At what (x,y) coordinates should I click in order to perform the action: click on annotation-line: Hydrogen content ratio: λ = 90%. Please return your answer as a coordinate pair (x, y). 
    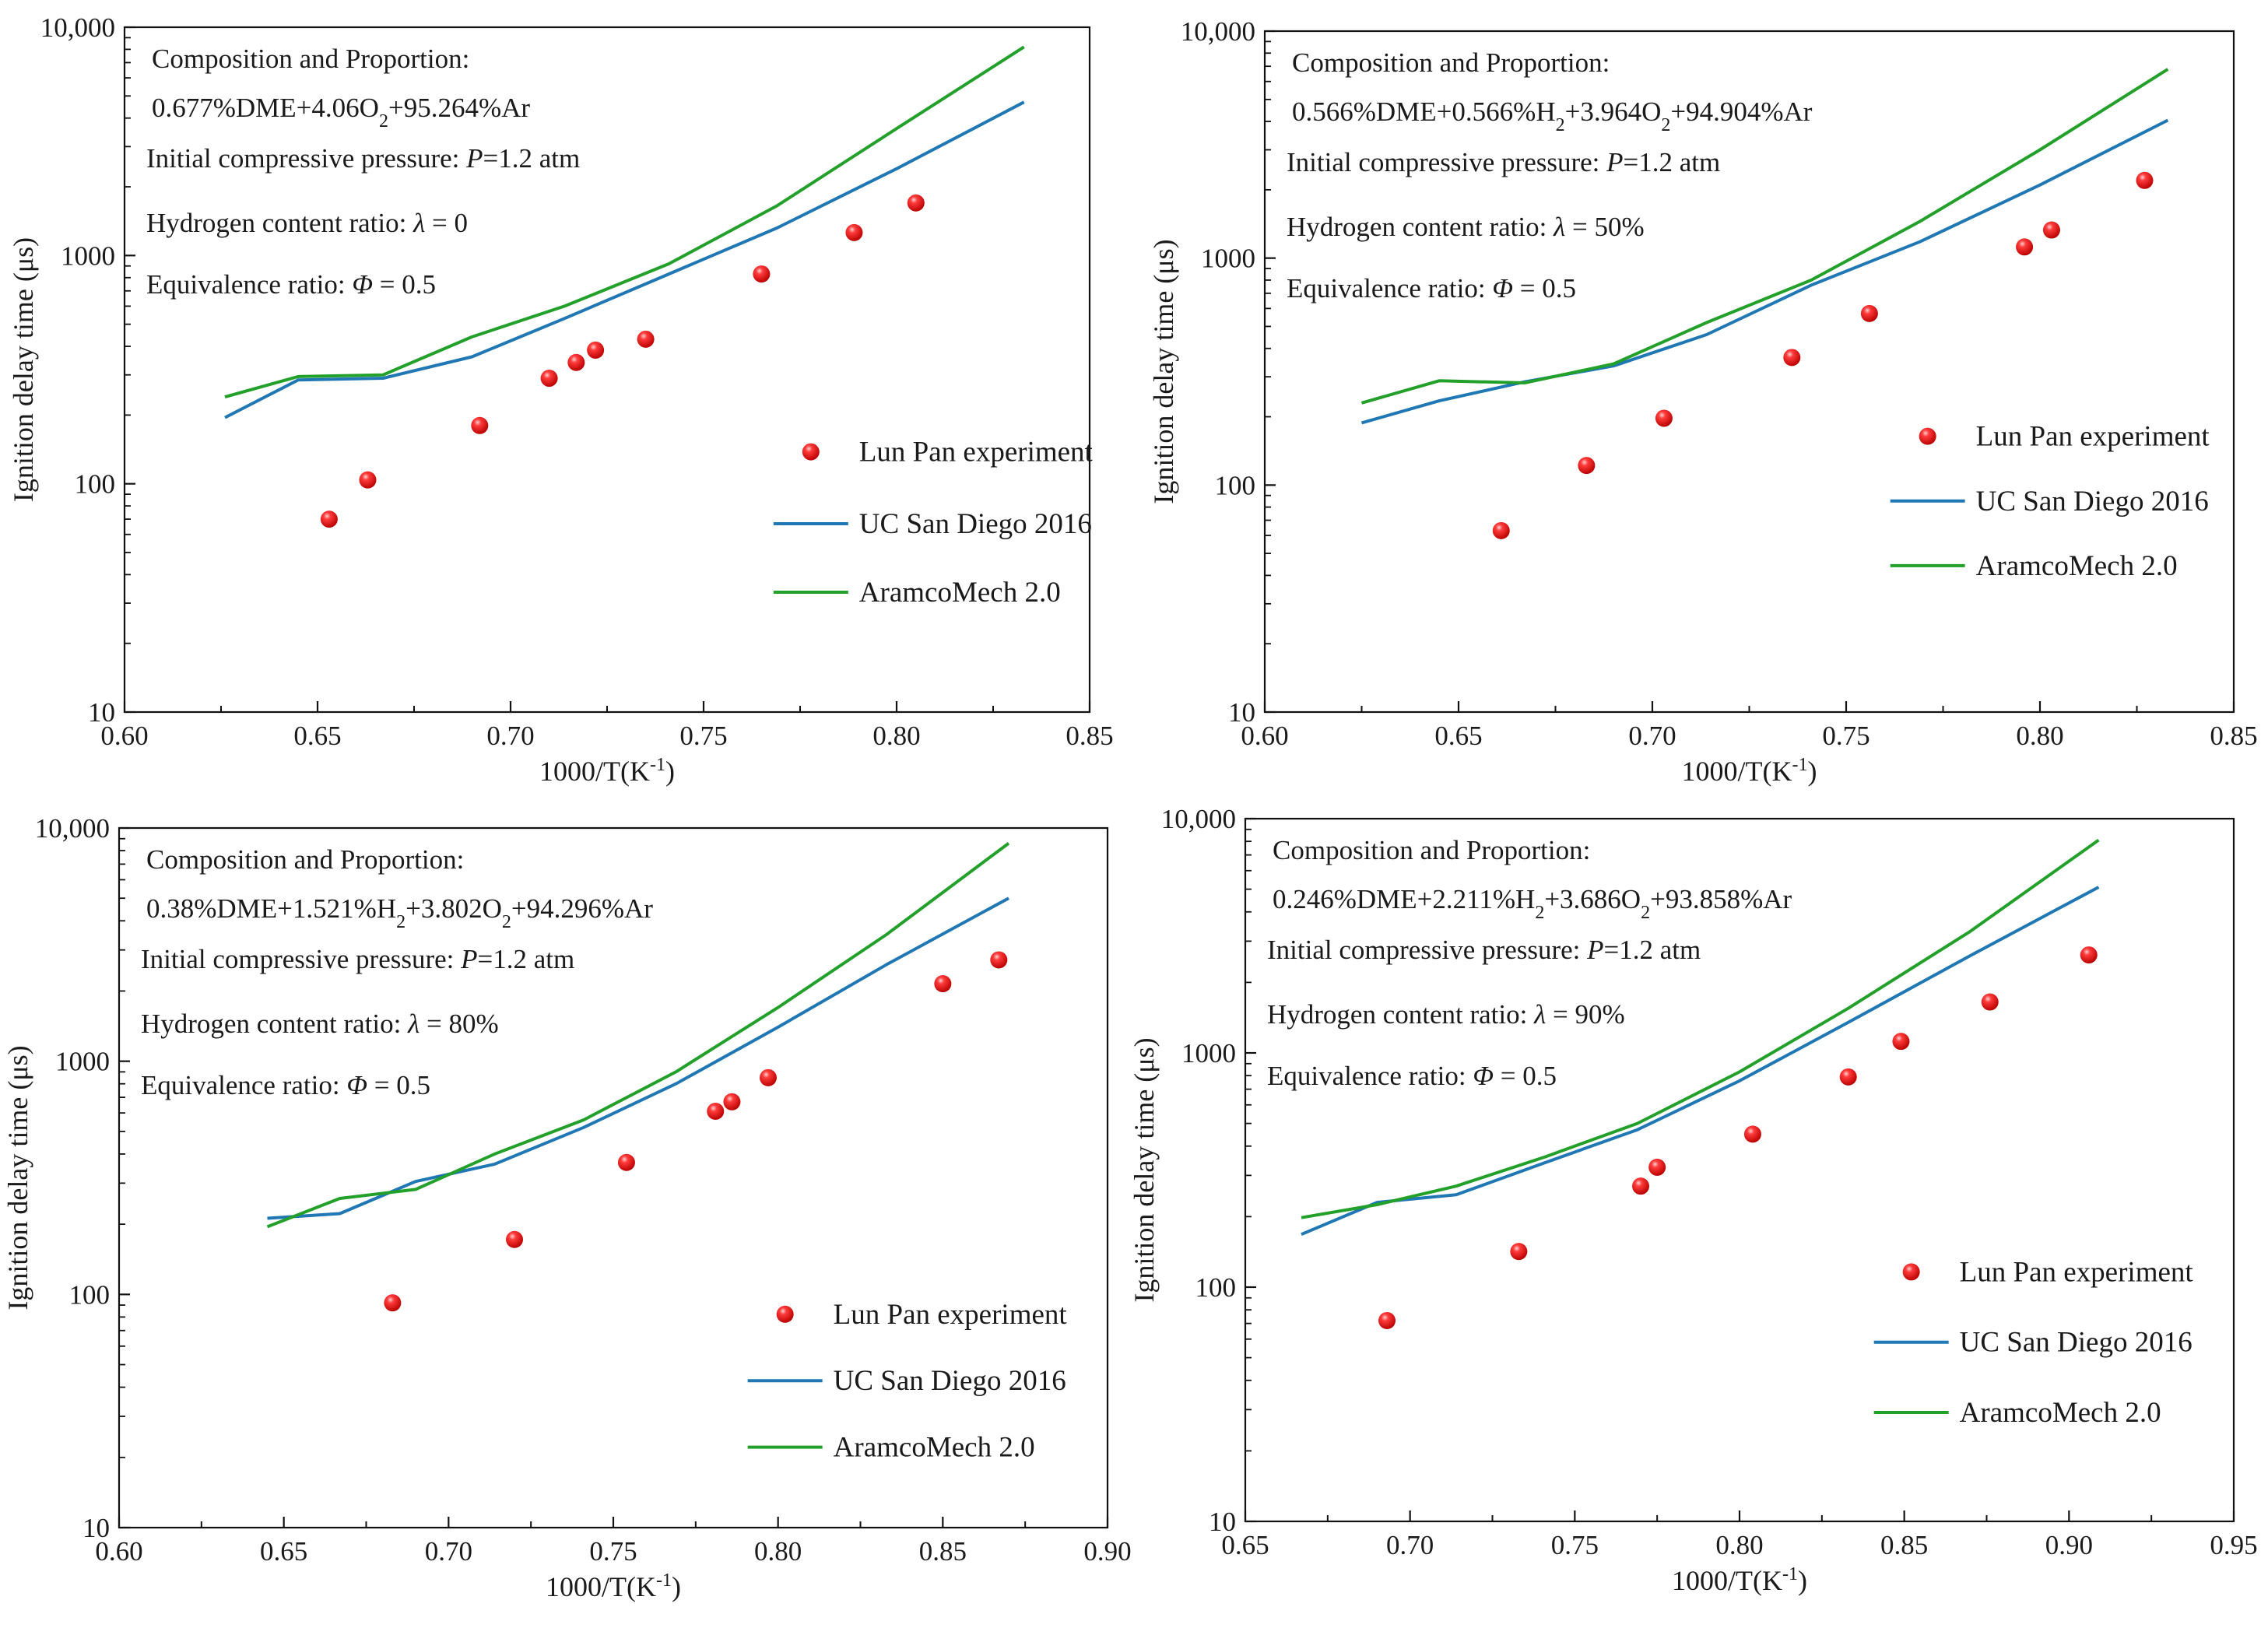
    Looking at the image, I should click on (1446, 1014).